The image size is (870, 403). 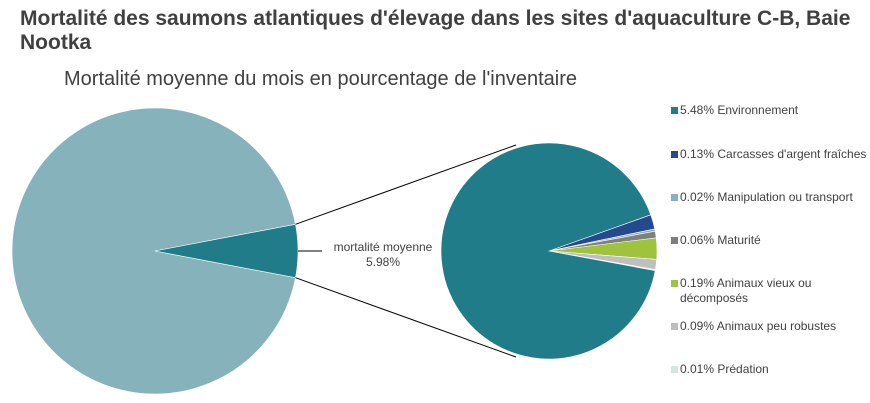 I want to click on connector-lines, so click(x=406, y=251).